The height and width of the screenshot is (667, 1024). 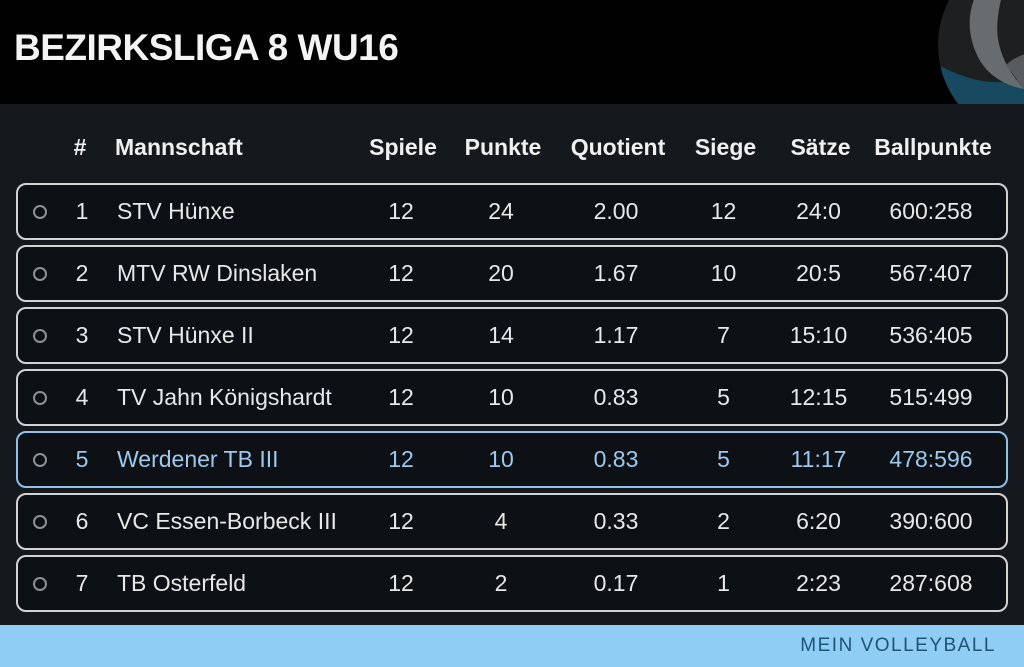 What do you see at coordinates (501, 583) in the screenshot?
I see `punkte-cell: 2` at bounding box center [501, 583].